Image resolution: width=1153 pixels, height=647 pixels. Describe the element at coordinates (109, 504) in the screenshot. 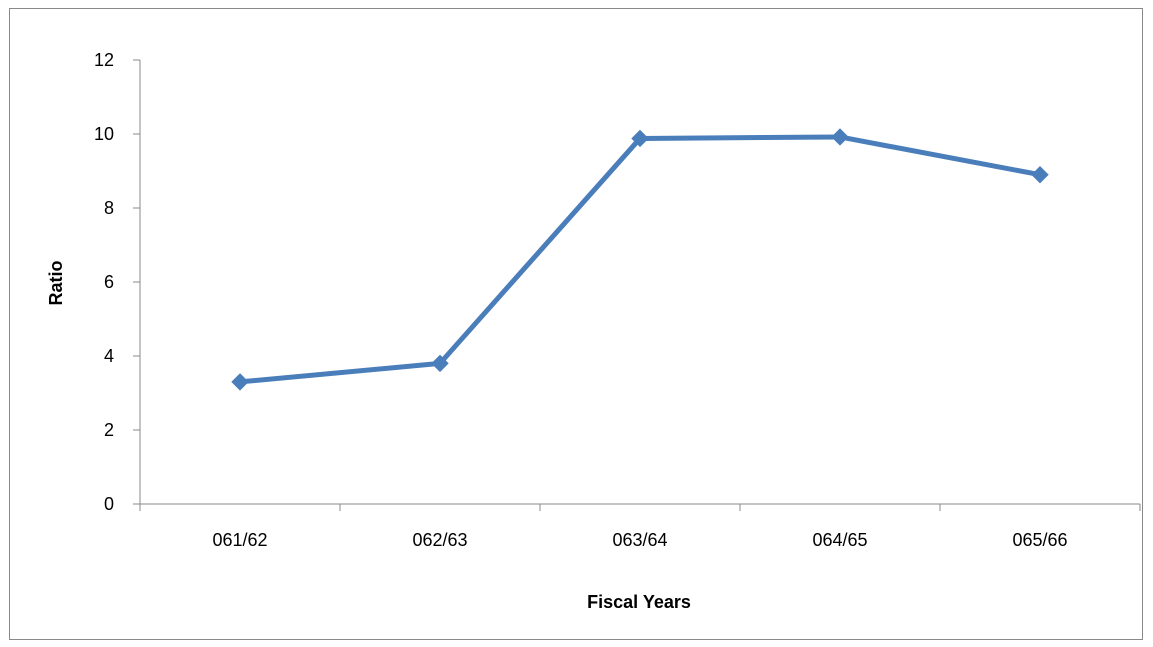

I see `y-tick-label: 0` at that location.